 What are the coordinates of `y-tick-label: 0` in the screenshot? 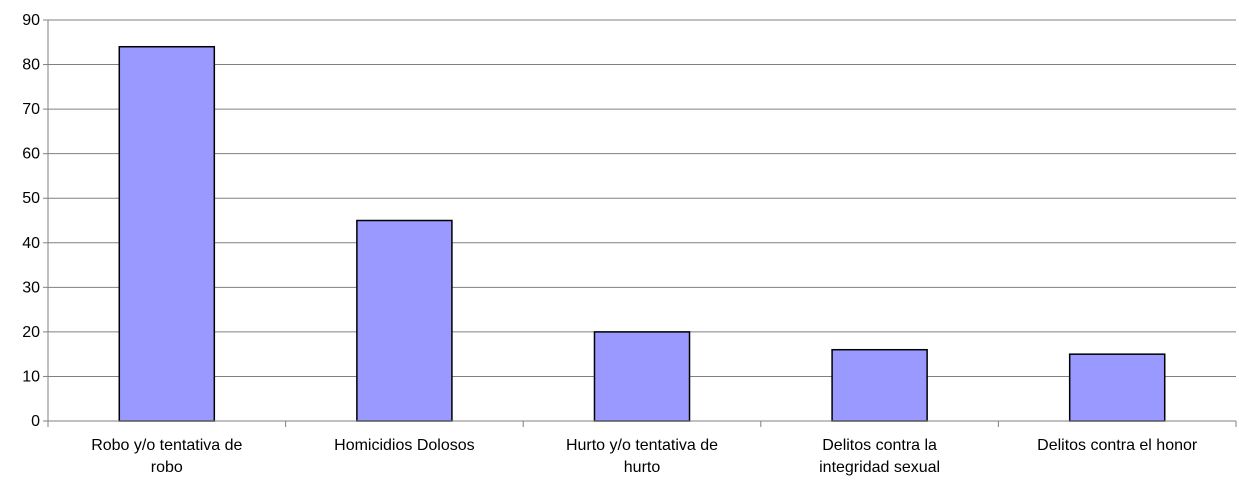 It's located at (35, 421).